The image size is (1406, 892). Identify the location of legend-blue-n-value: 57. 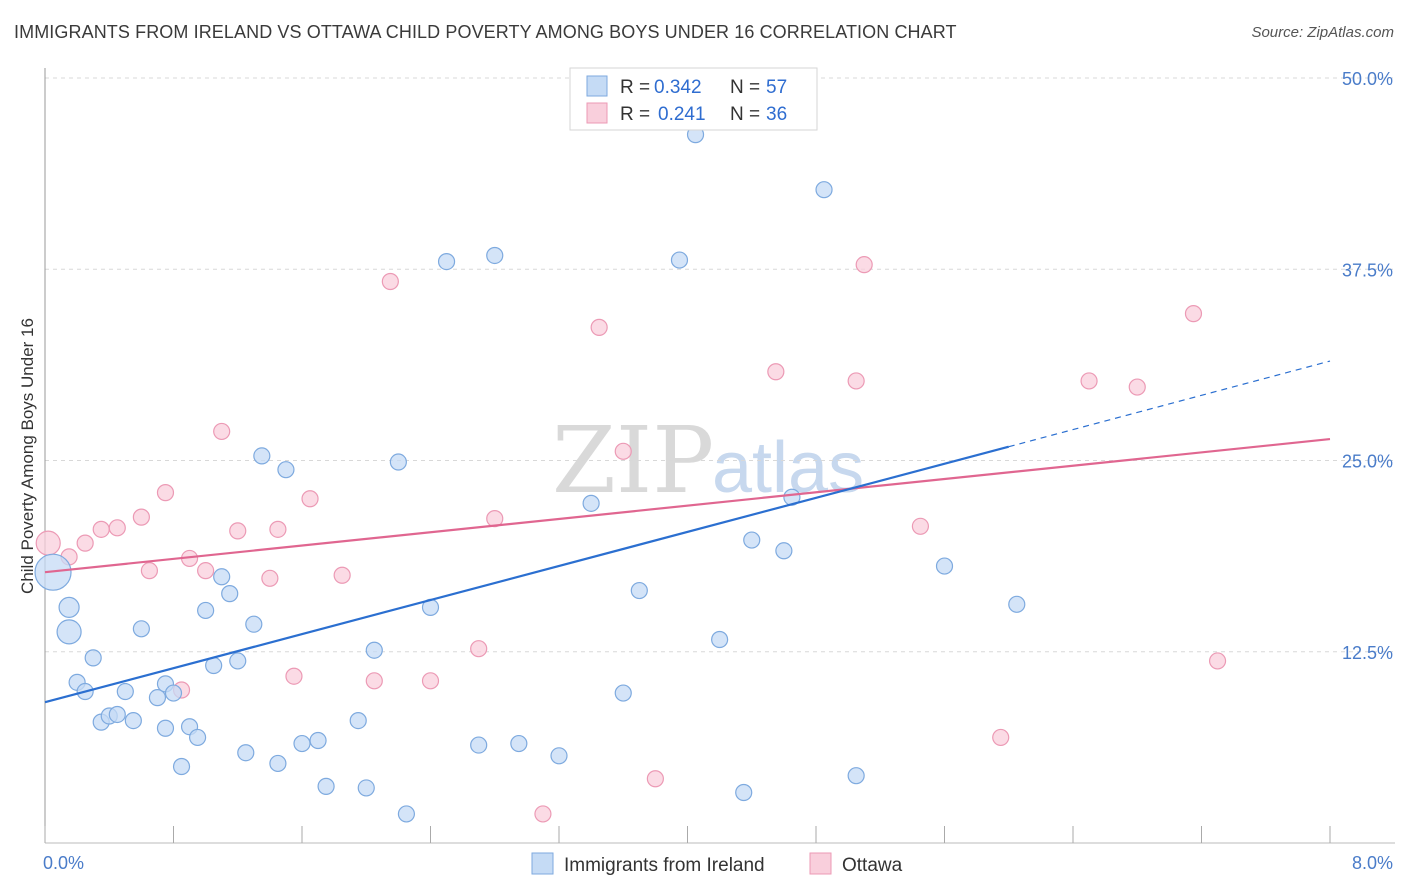
(776, 87).